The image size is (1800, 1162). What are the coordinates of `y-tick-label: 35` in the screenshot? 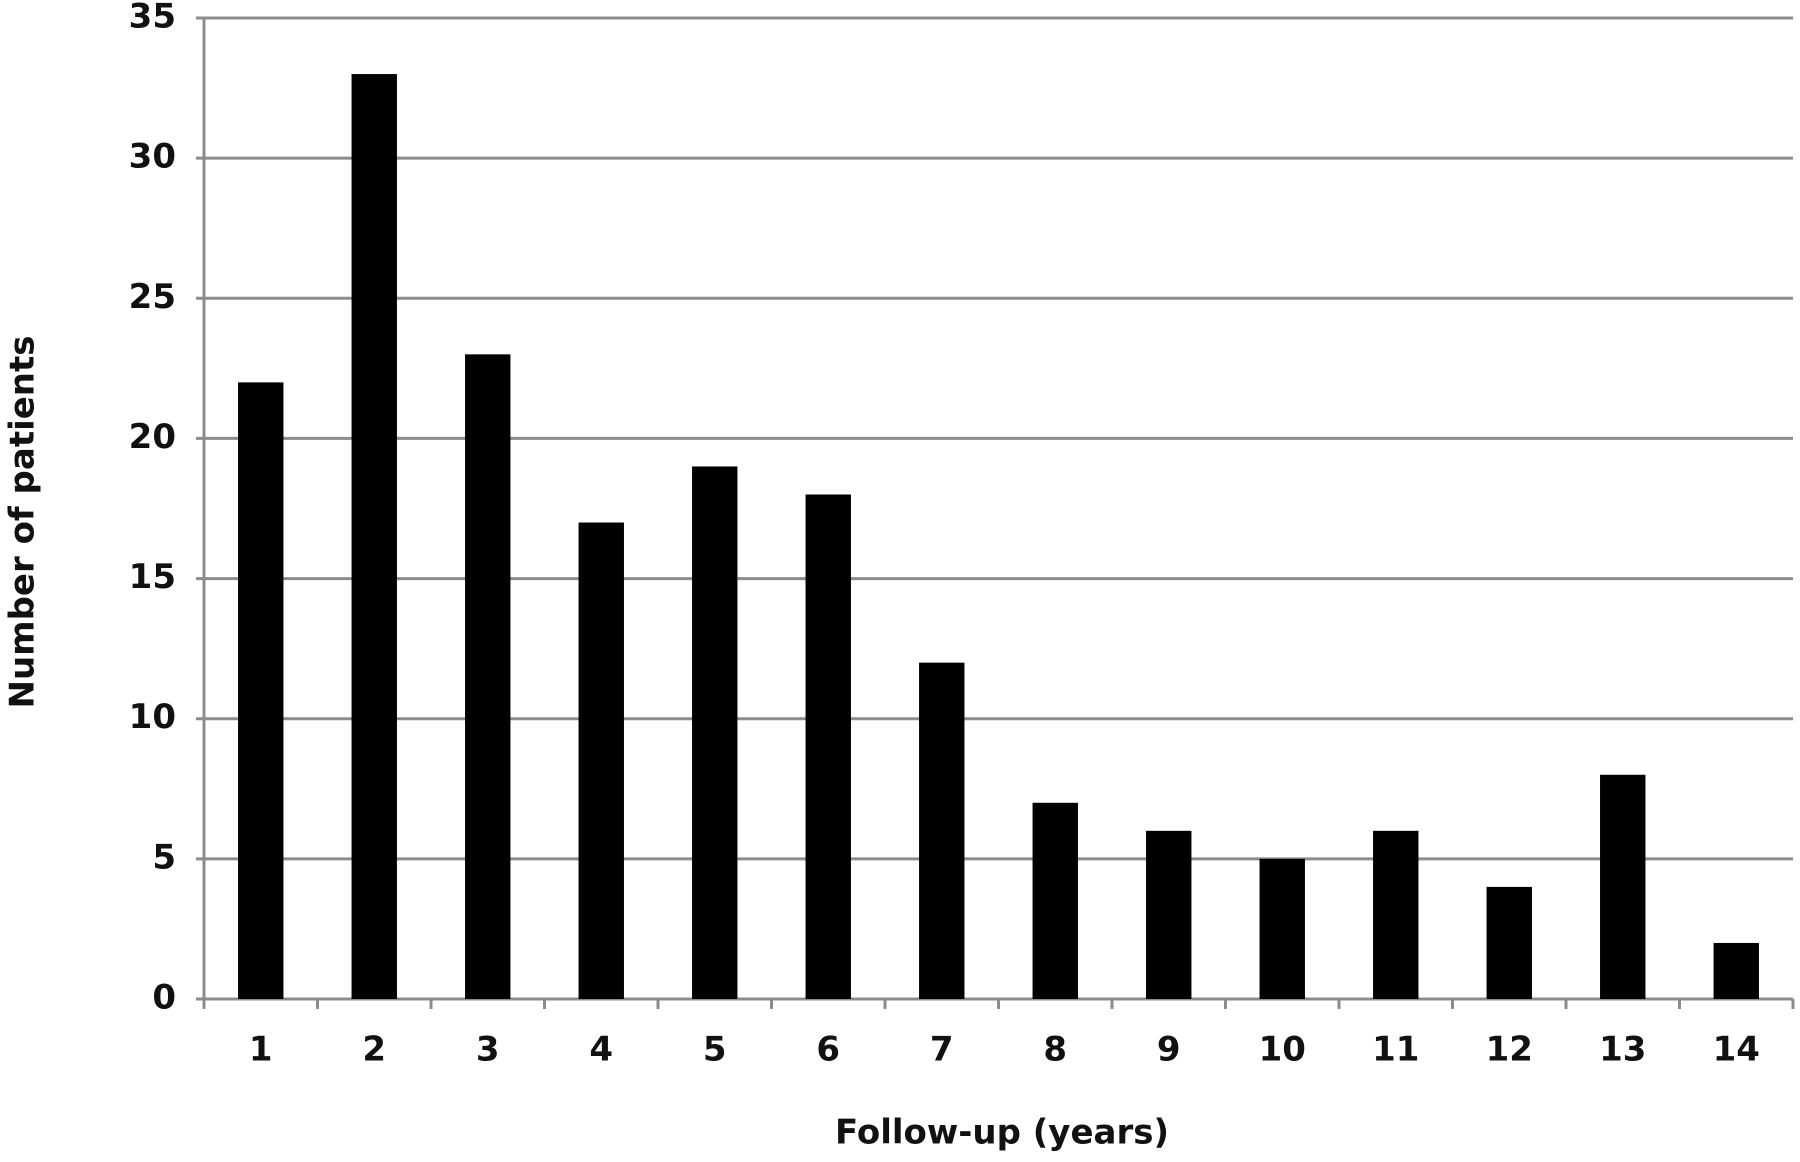 It's located at (152, 18).